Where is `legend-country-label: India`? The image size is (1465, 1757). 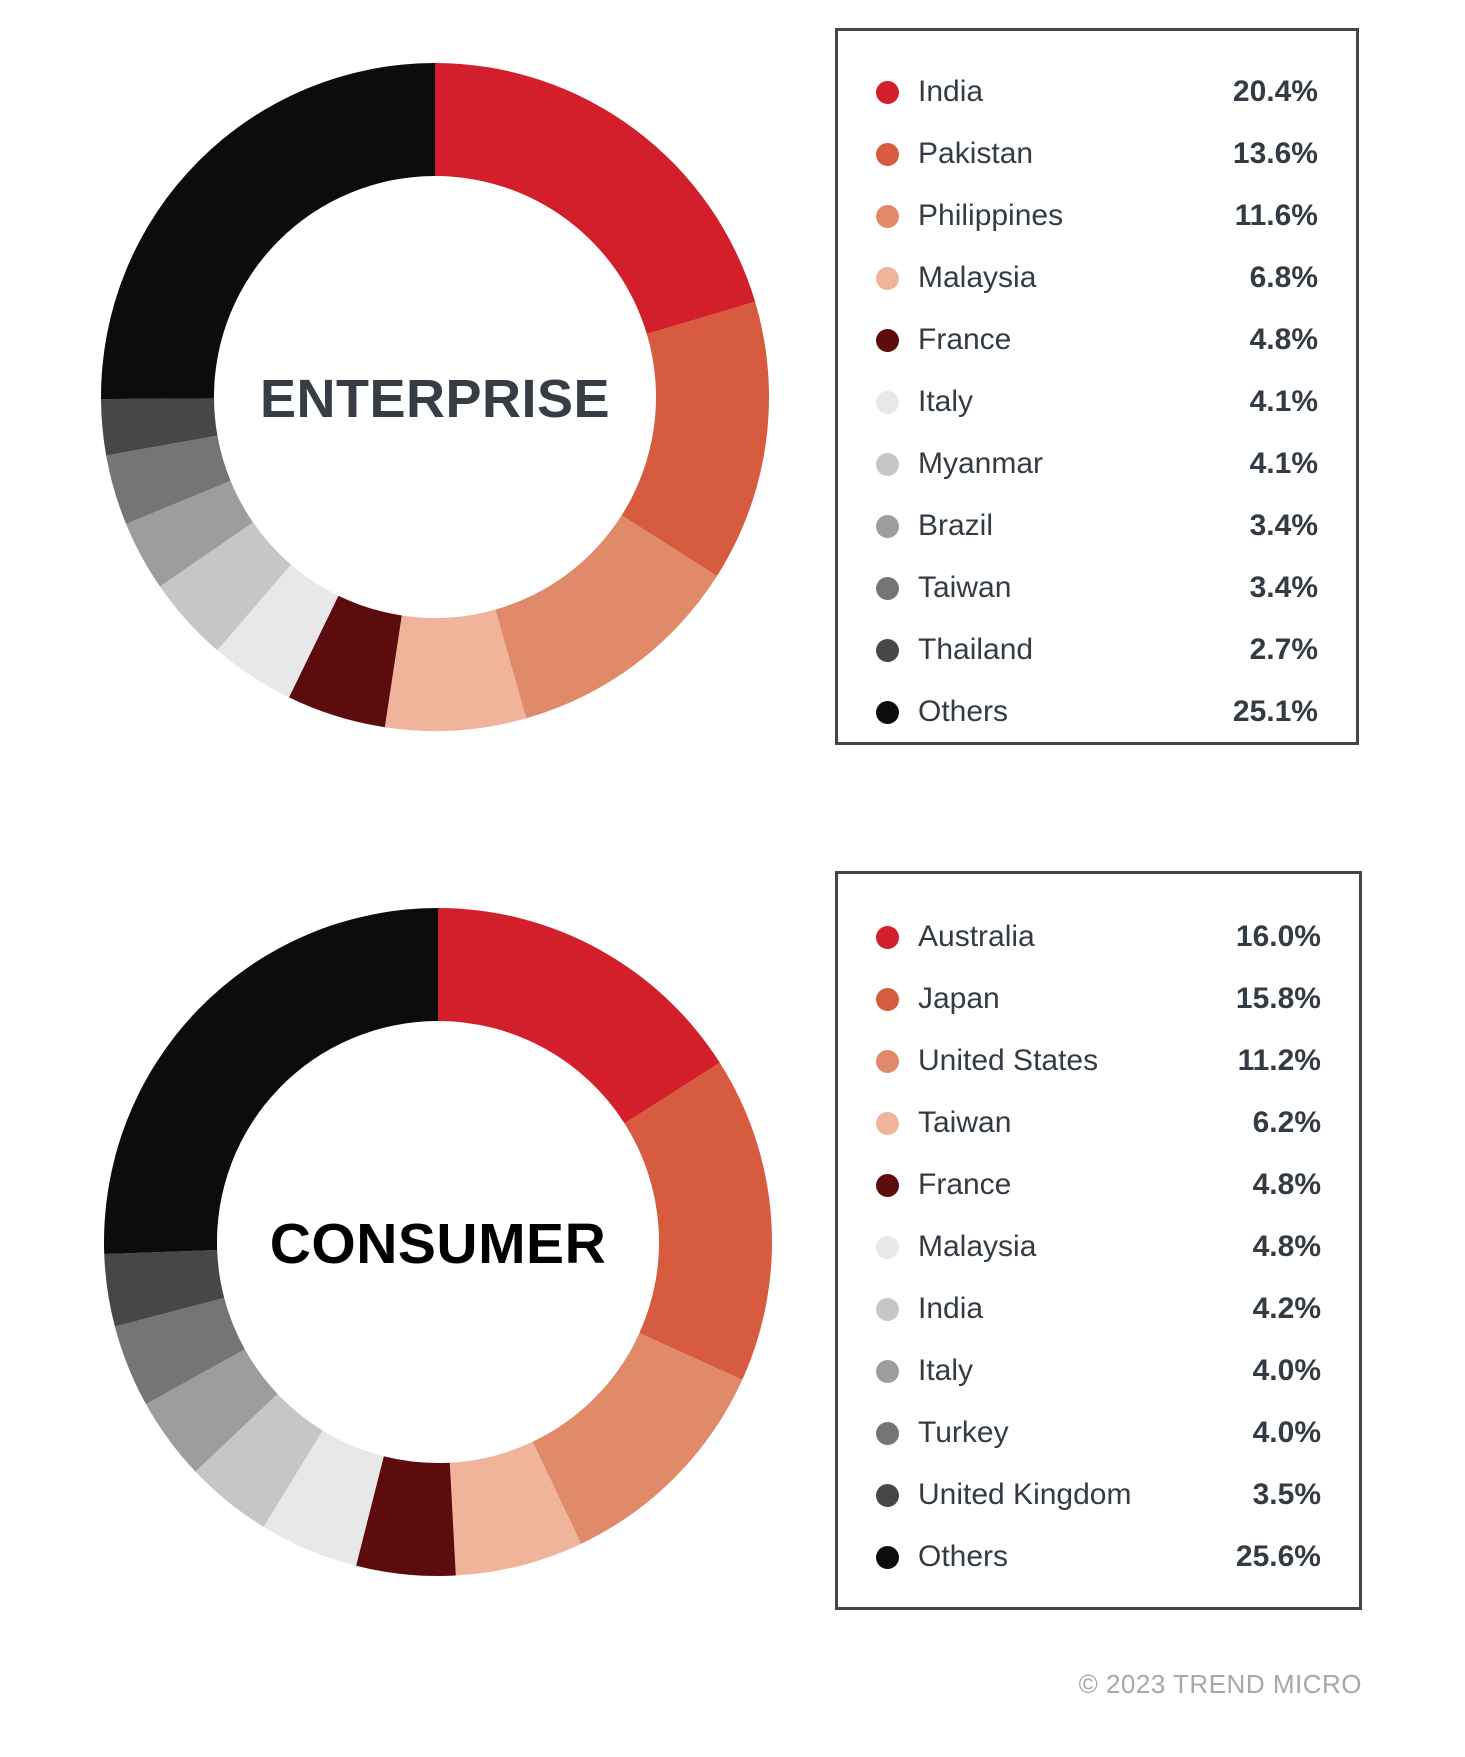
legend-country-label: India is located at coordinates (951, 91).